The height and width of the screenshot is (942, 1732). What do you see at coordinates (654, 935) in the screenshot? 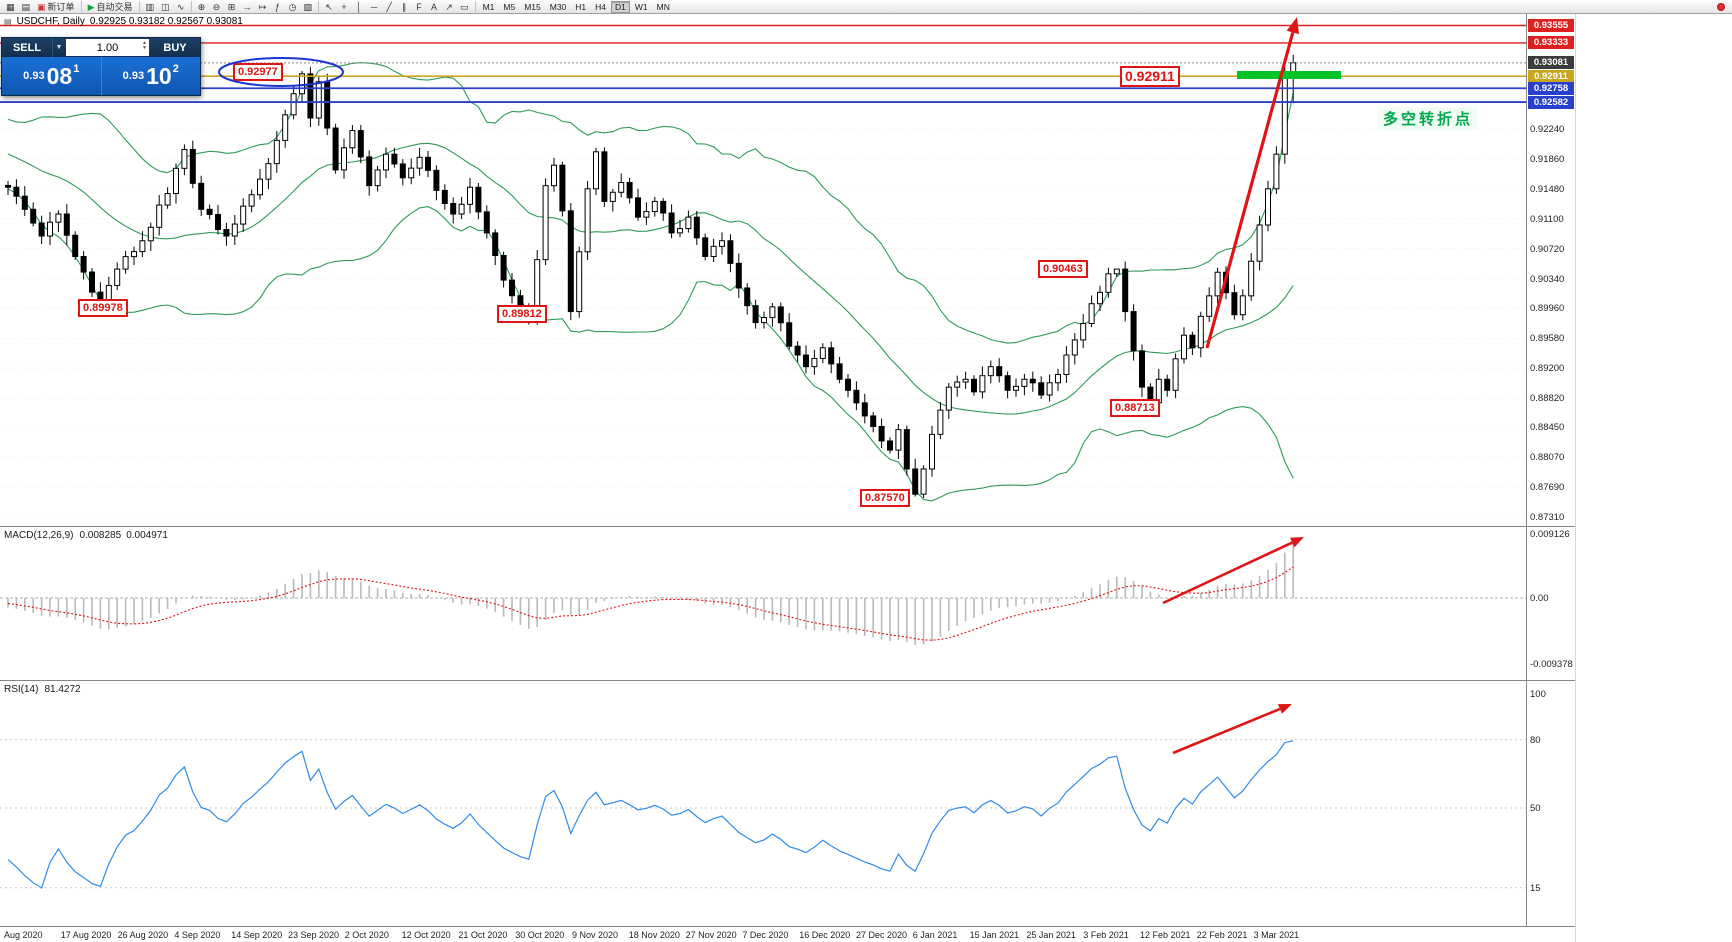
I see `date-tick-label: 18 Nov 2020` at bounding box center [654, 935].